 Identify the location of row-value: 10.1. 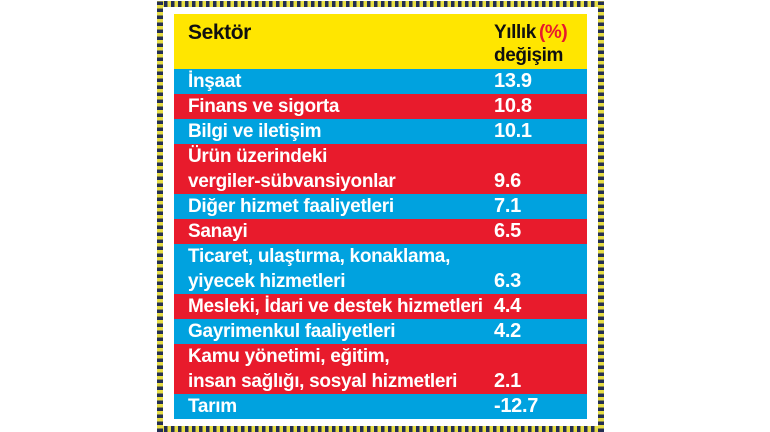
(513, 131).